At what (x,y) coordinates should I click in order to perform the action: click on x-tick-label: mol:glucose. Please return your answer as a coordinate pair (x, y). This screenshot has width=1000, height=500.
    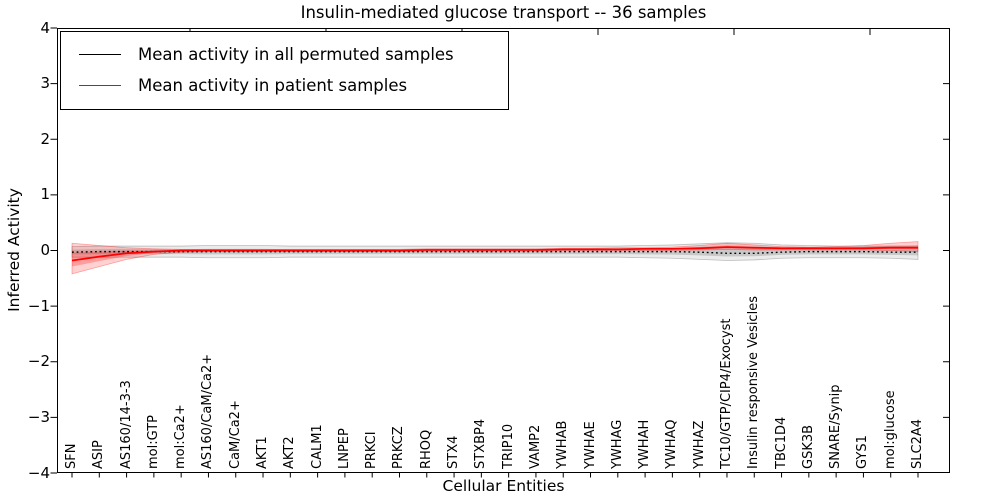
    Looking at the image, I should click on (890, 429).